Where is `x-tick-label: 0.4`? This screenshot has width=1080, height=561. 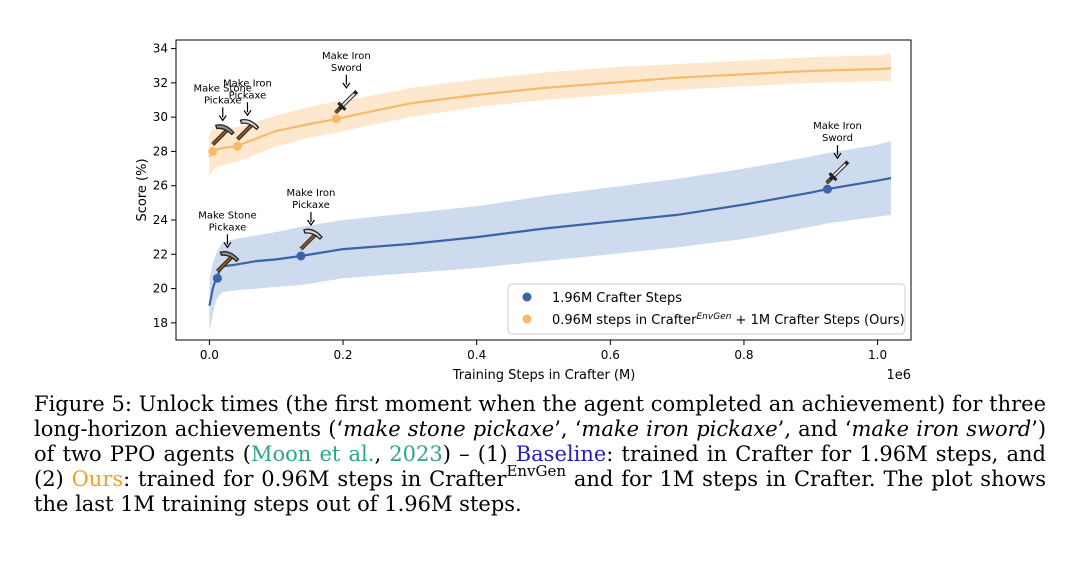 x-tick-label: 0.4 is located at coordinates (476, 355).